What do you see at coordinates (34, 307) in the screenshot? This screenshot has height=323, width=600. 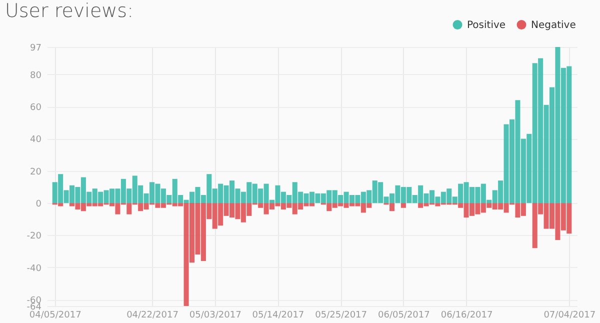 I see `y-tick-label: -64` at bounding box center [34, 307].